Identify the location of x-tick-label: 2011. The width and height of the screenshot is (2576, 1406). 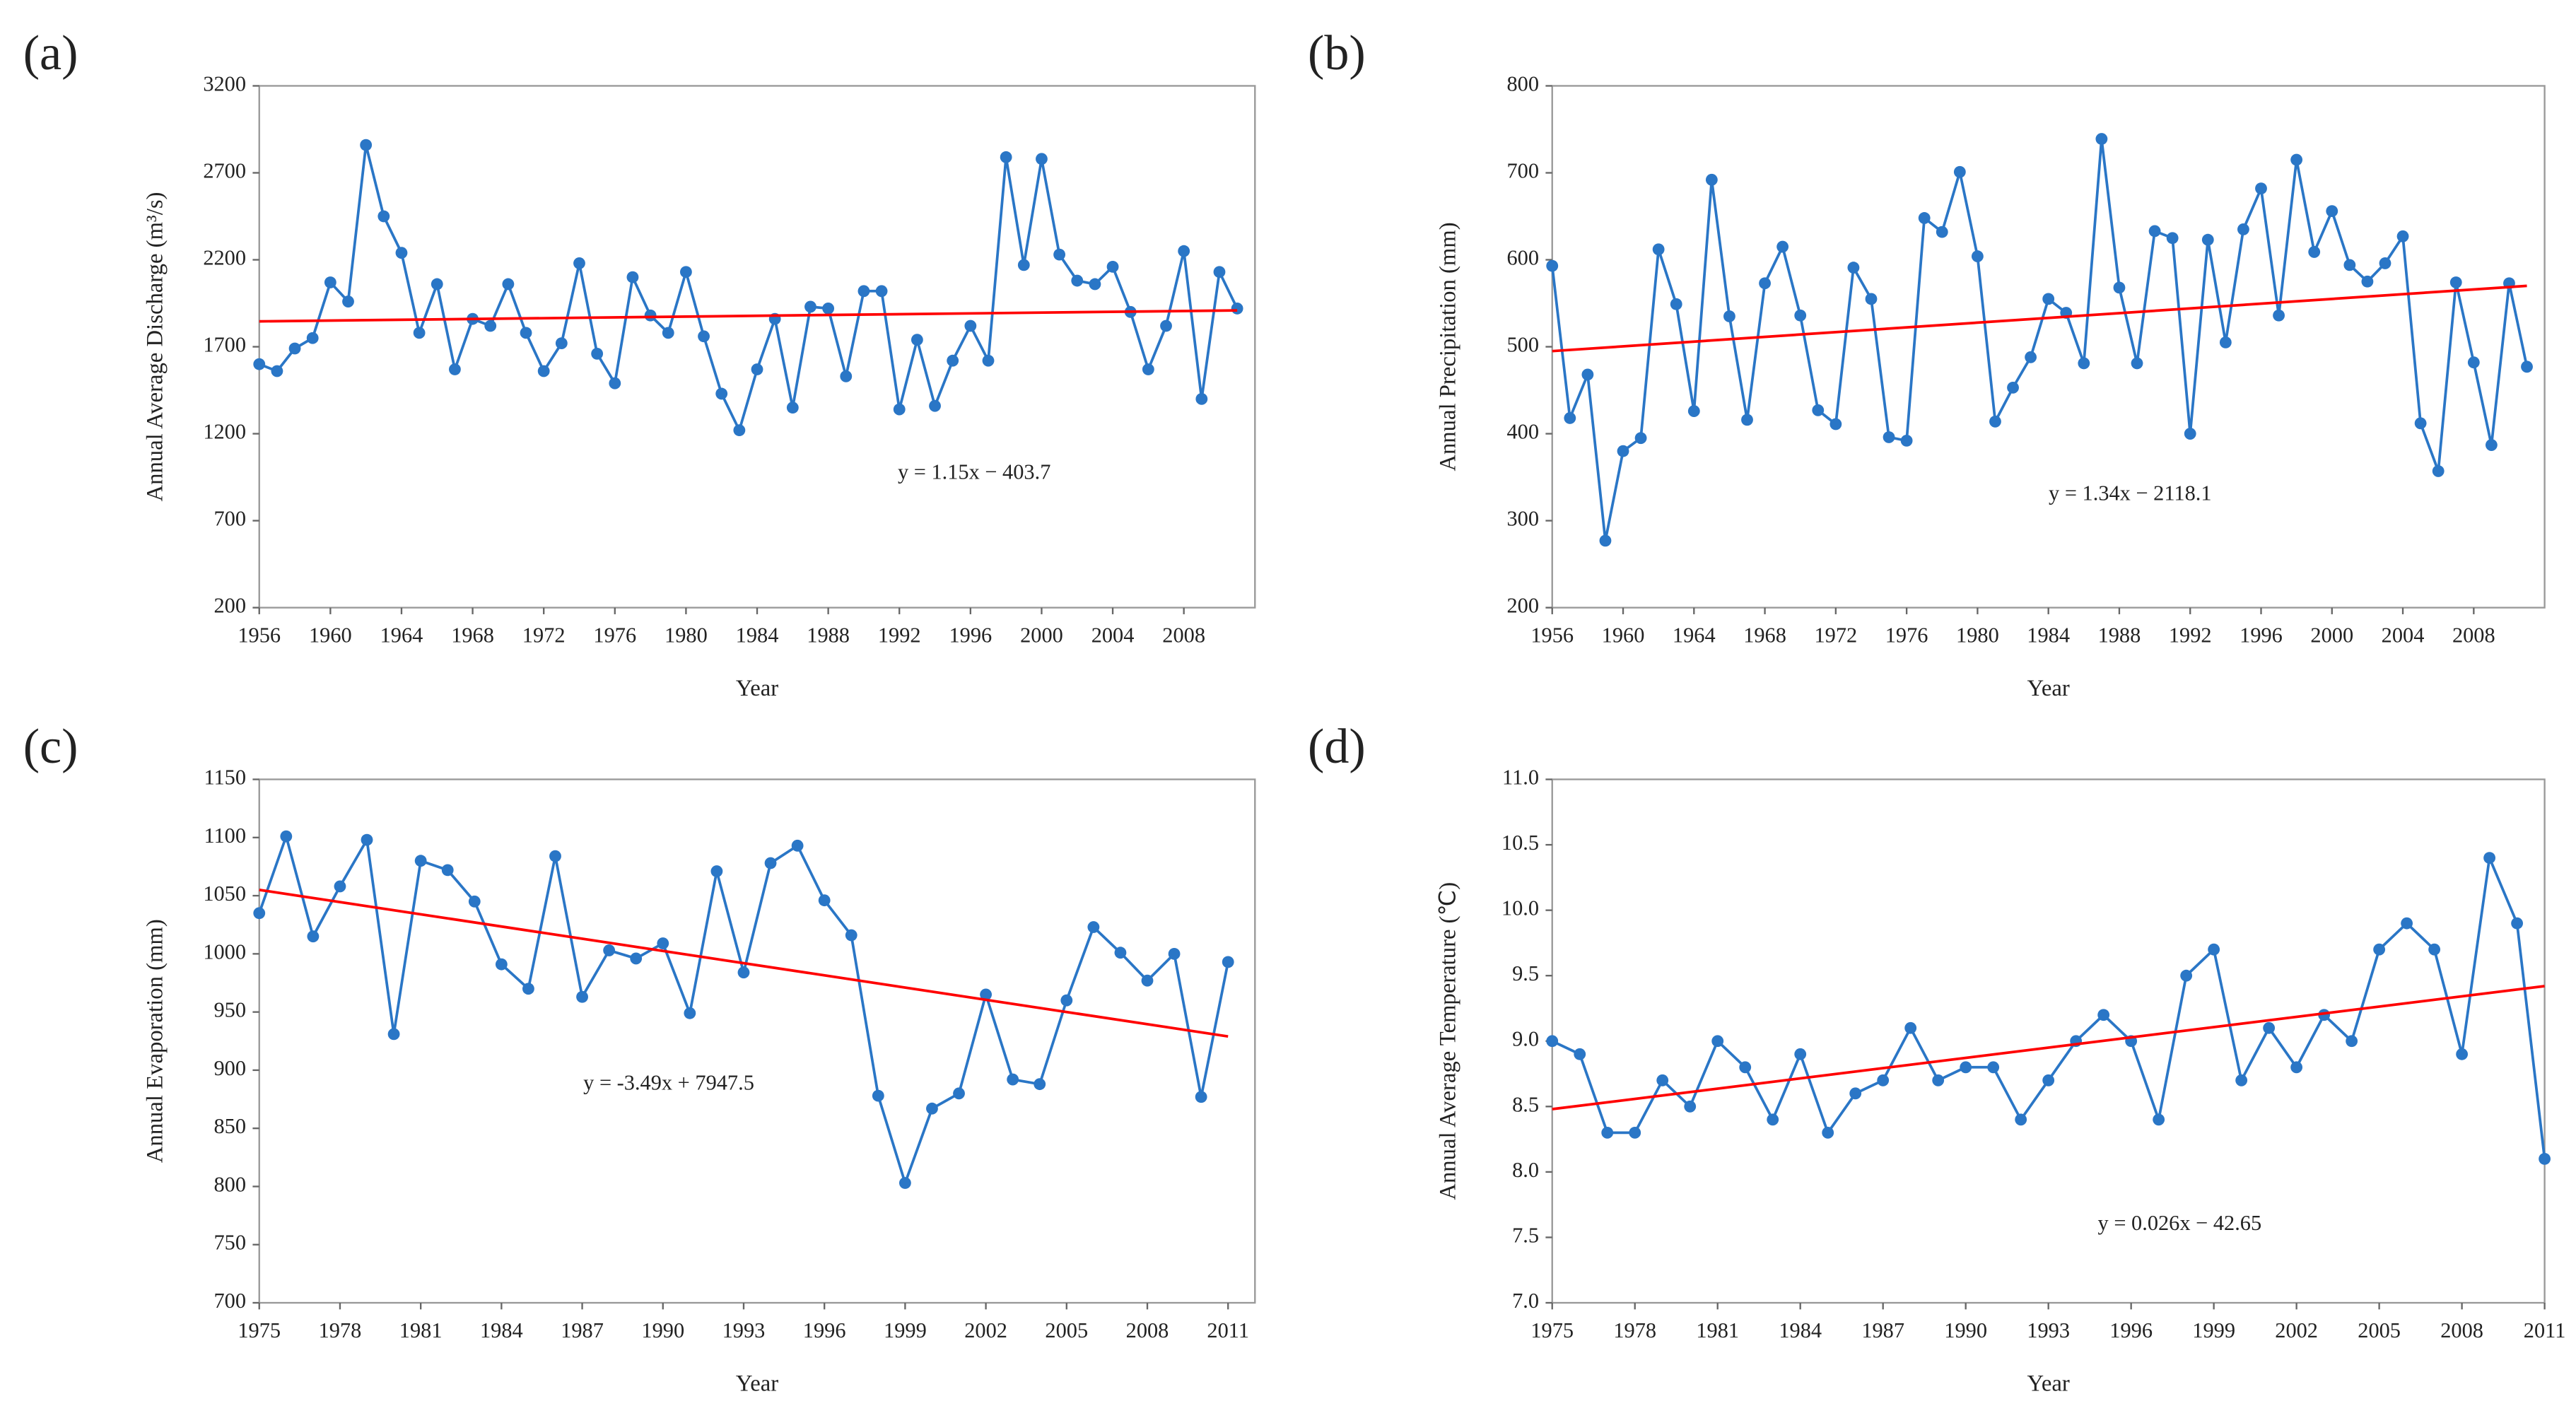
(1228, 1330).